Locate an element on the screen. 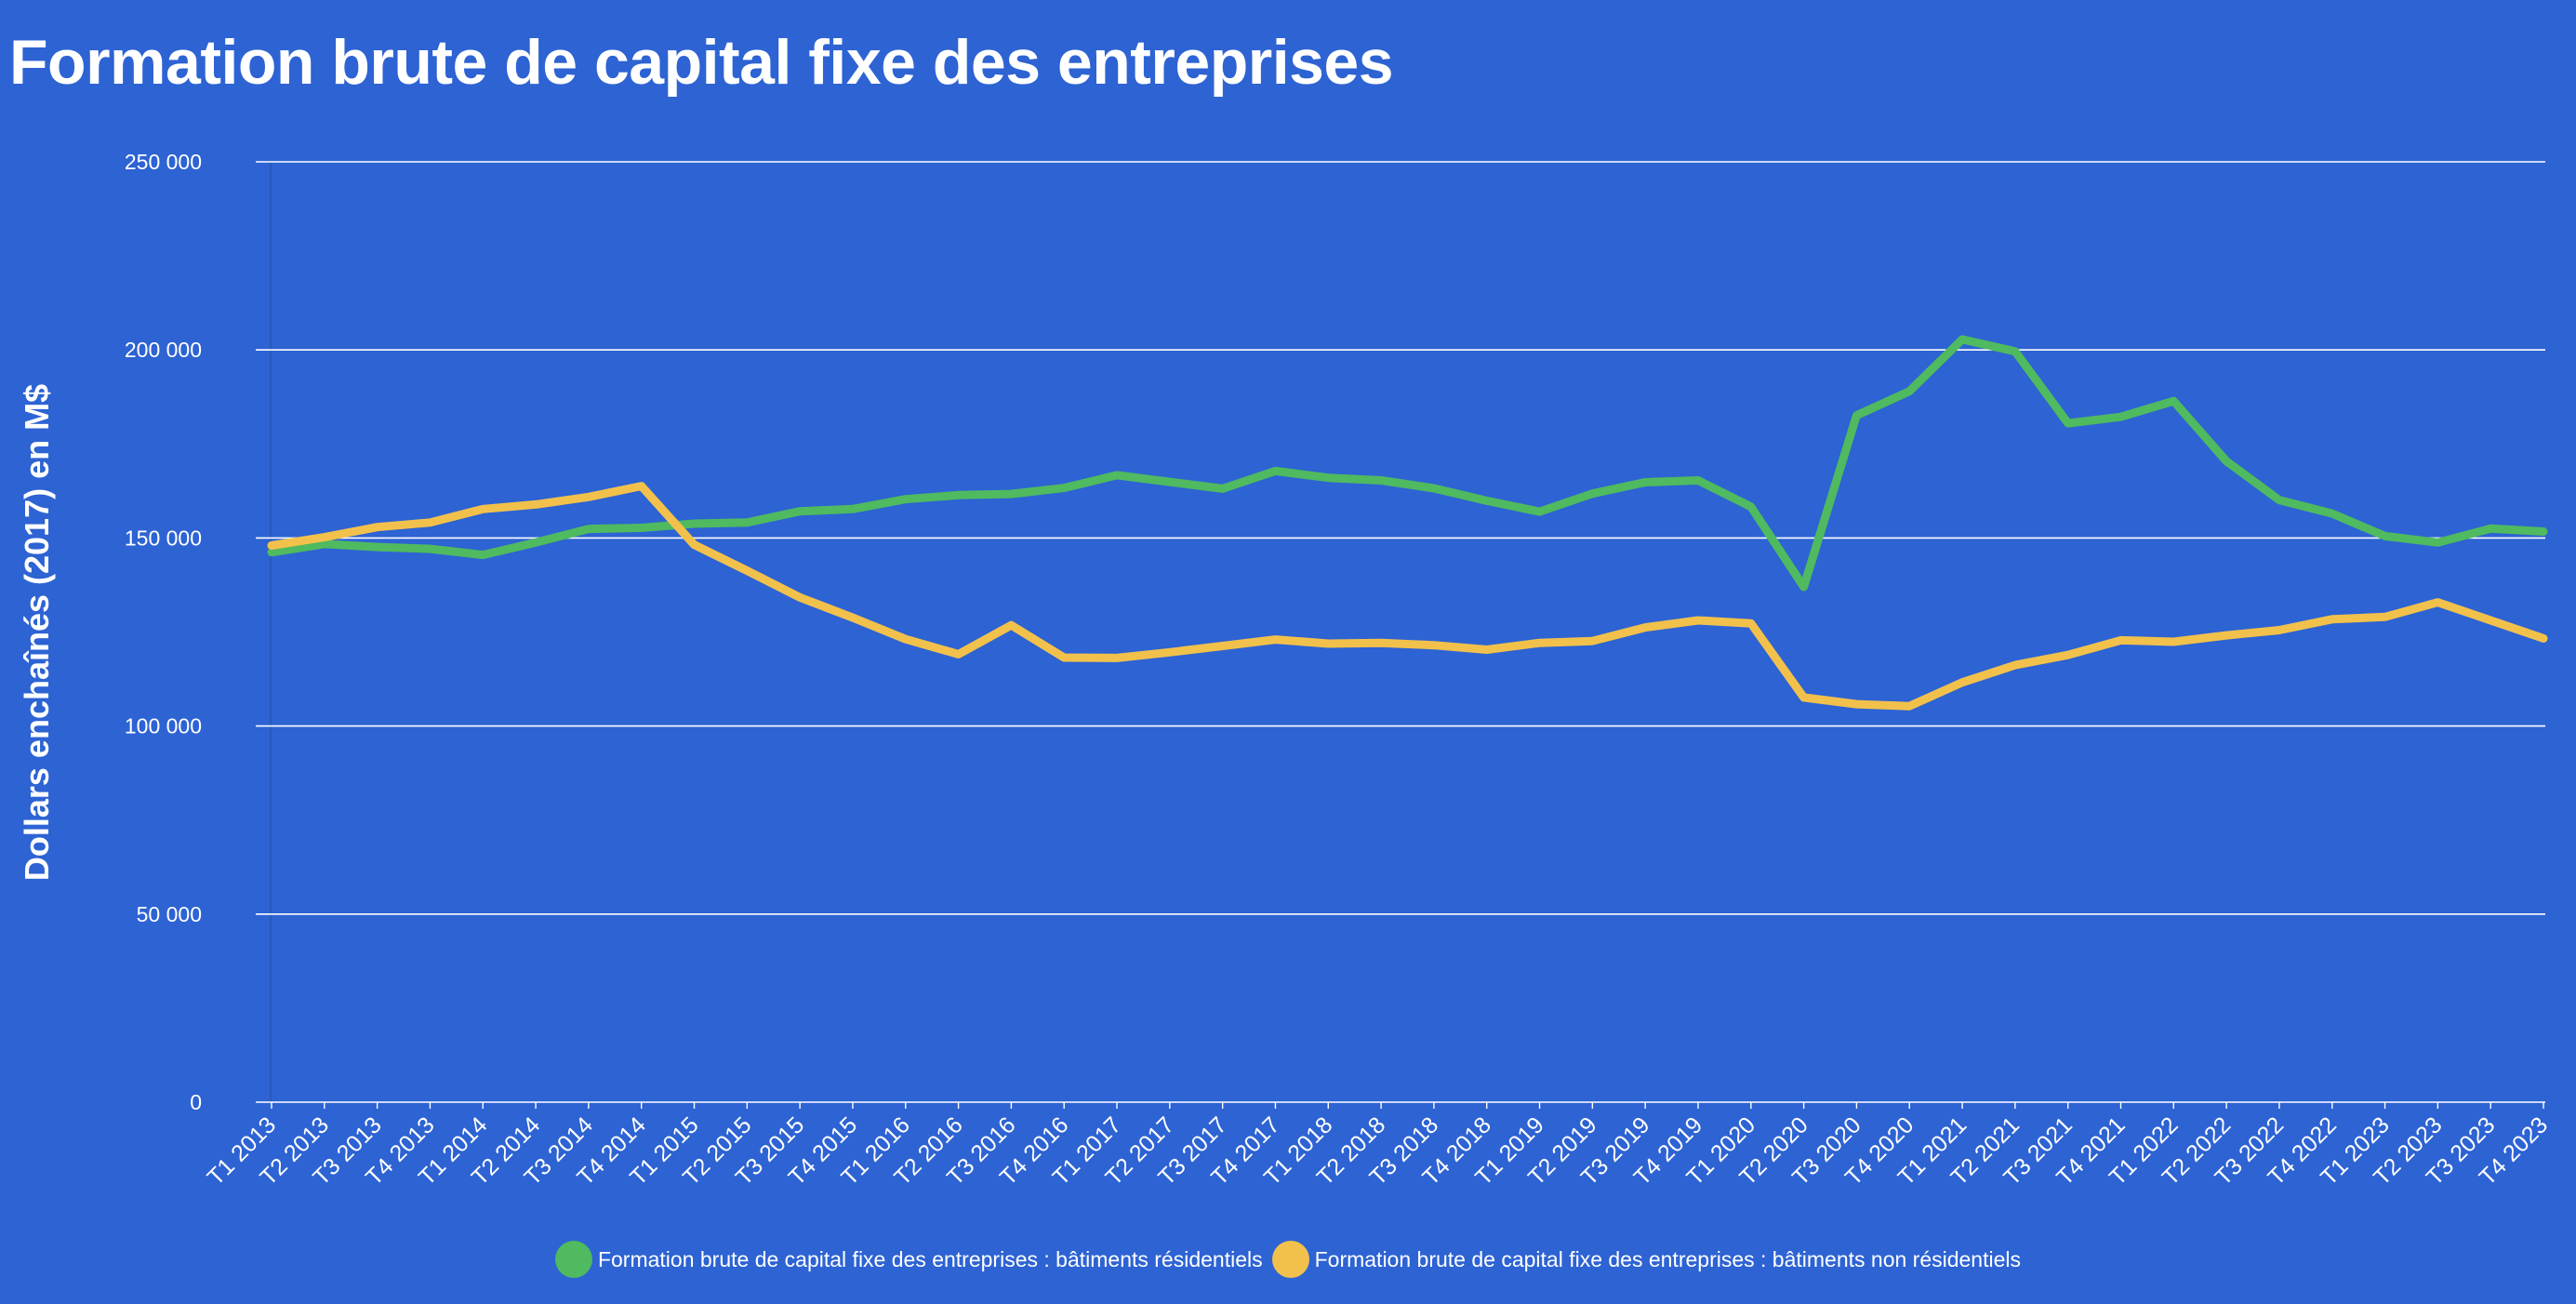 This screenshot has height=1304, width=2576. y-tick-label: 200 000 is located at coordinates (163, 350).